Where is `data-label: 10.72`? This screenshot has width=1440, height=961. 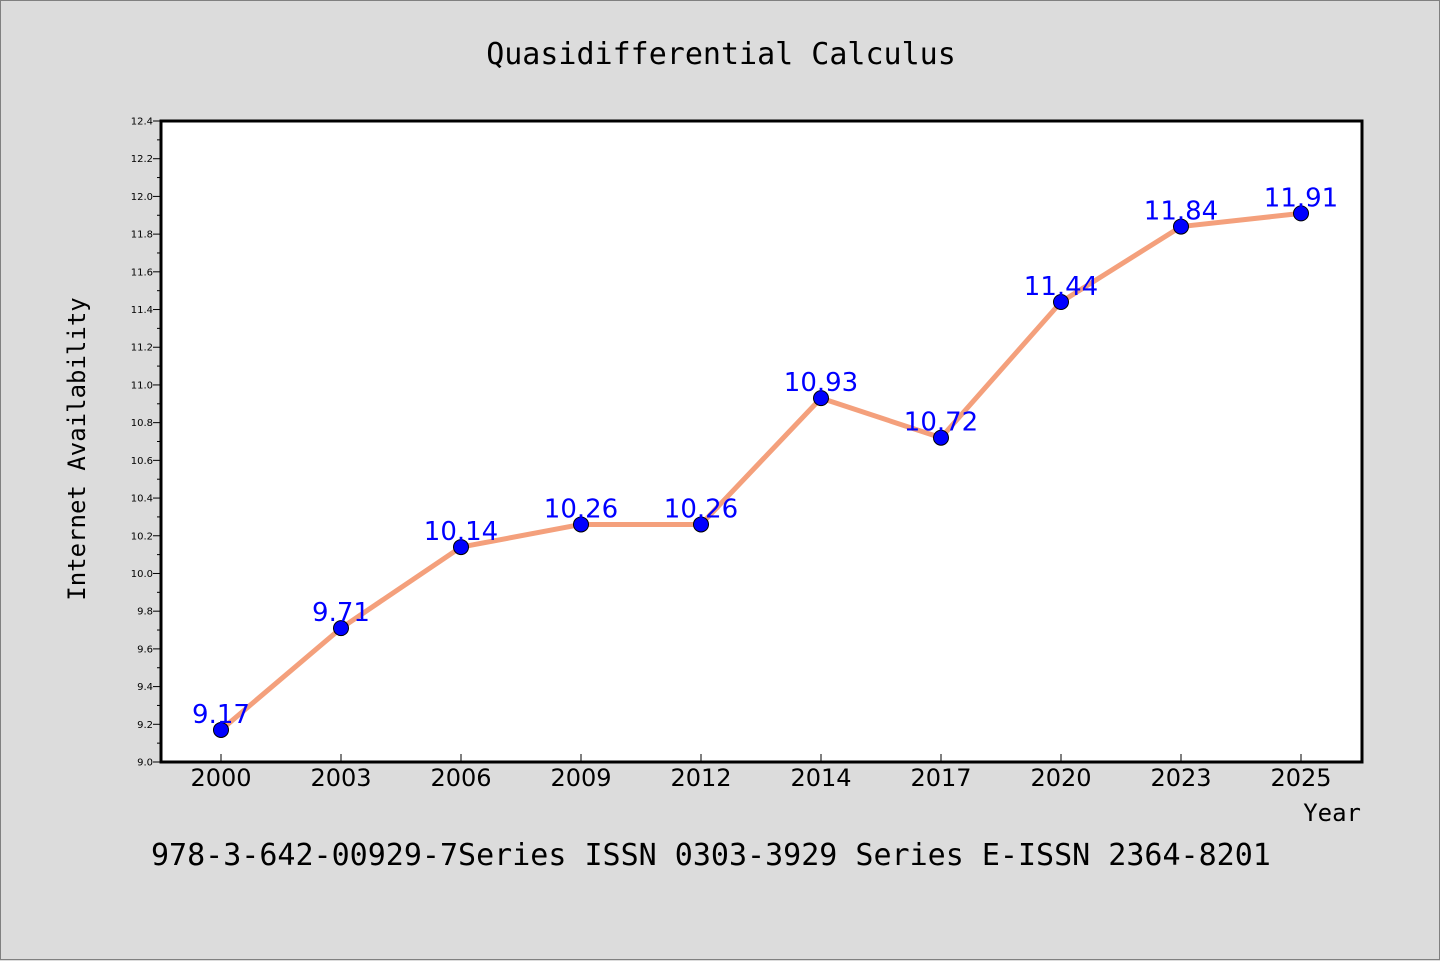 data-label: 10.72 is located at coordinates (941, 423).